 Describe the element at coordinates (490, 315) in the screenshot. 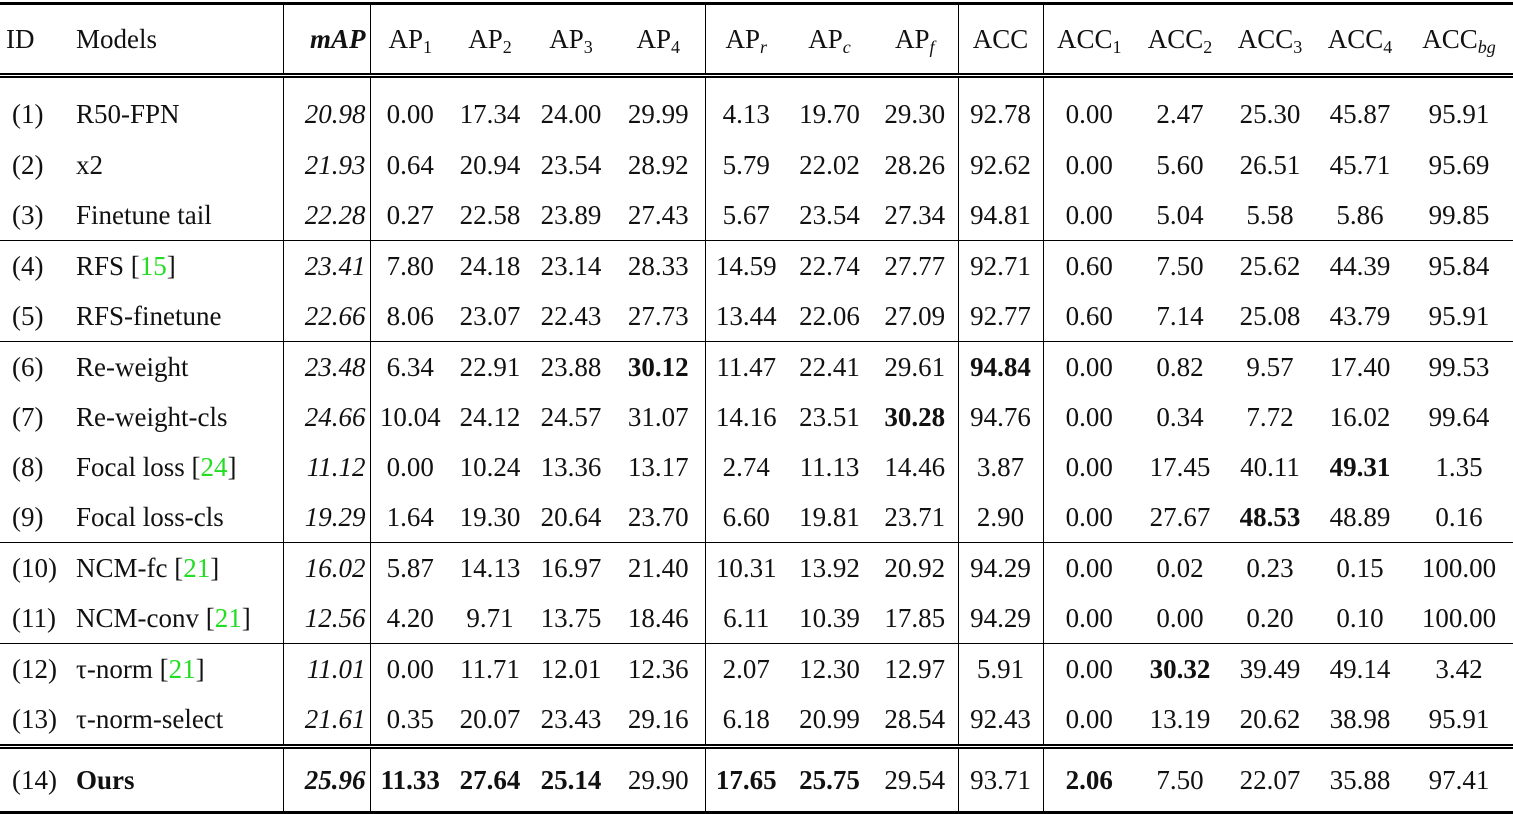

I see `value-cell-ap2: 23.07` at that location.